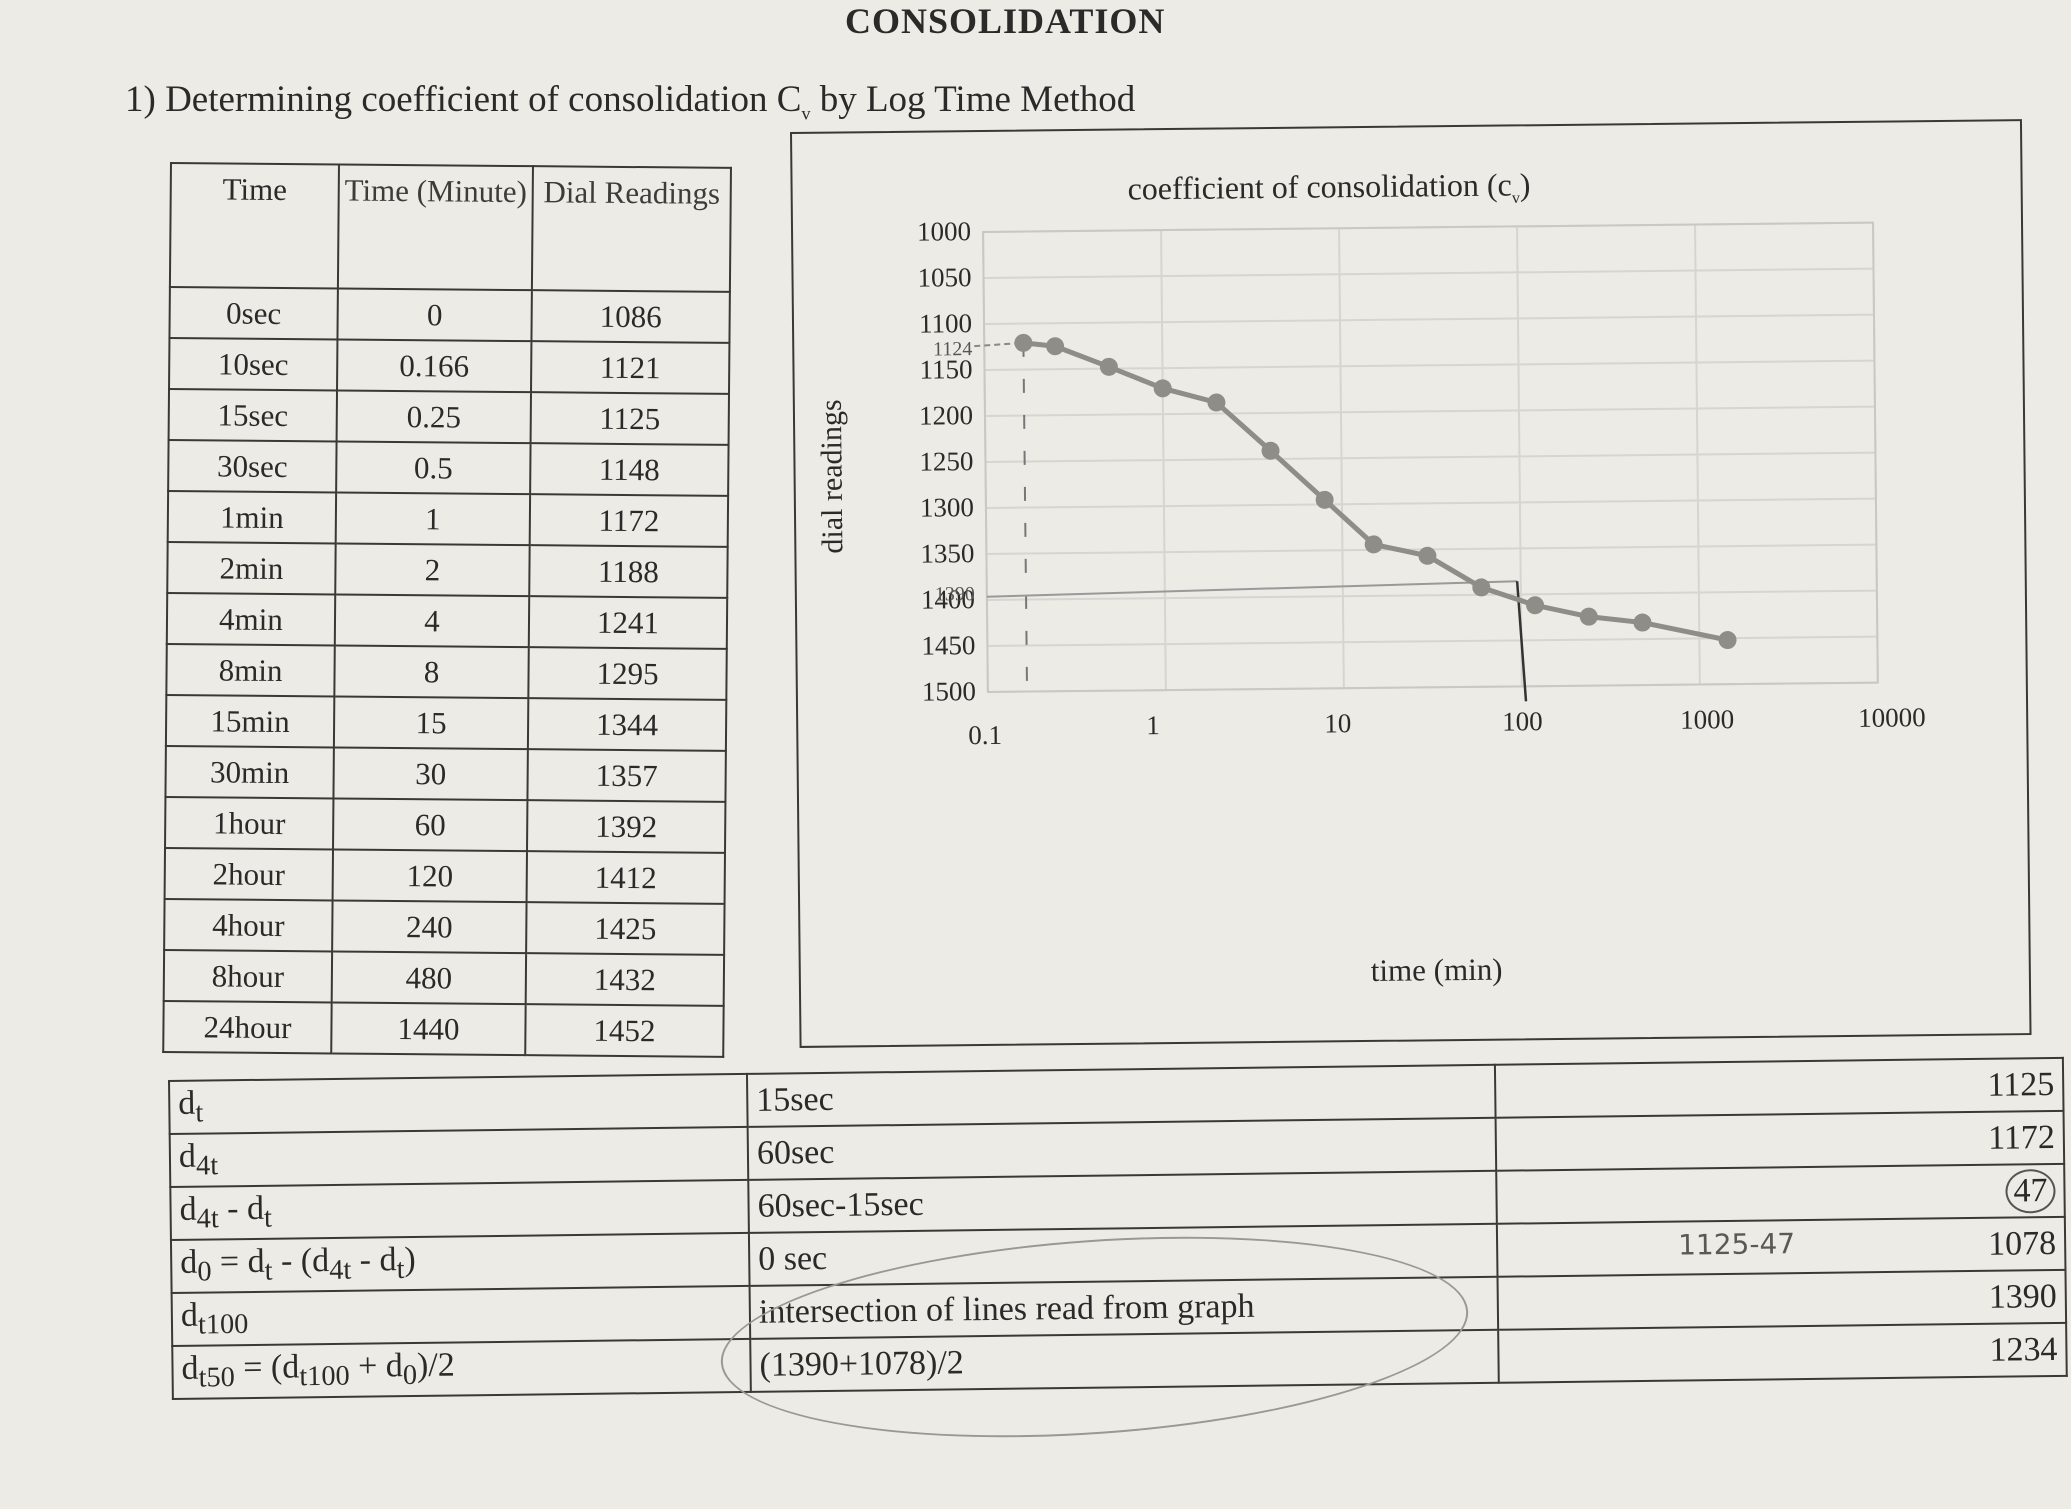  Describe the element at coordinates (1025, 517) in the screenshot. I see `dashed-guide-line` at that location.